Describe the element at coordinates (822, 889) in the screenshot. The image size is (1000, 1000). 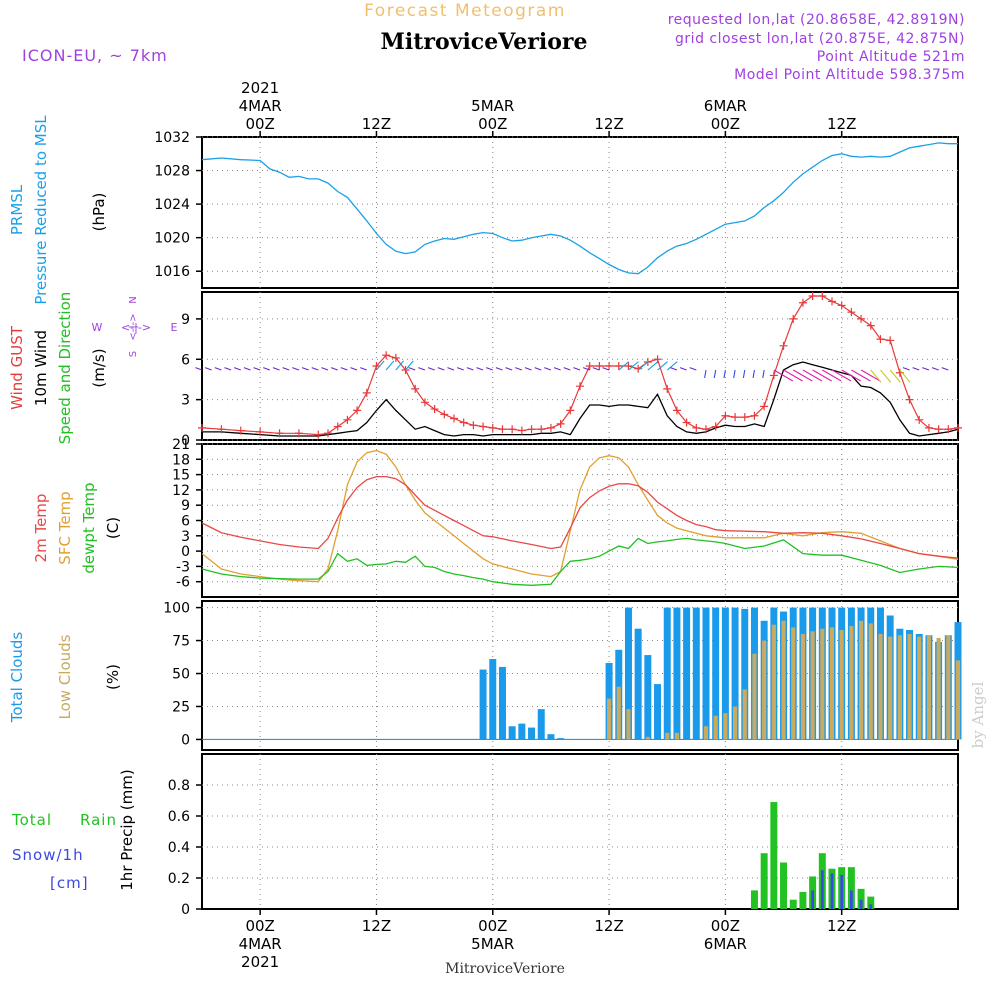
I see `snow-bar` at that location.